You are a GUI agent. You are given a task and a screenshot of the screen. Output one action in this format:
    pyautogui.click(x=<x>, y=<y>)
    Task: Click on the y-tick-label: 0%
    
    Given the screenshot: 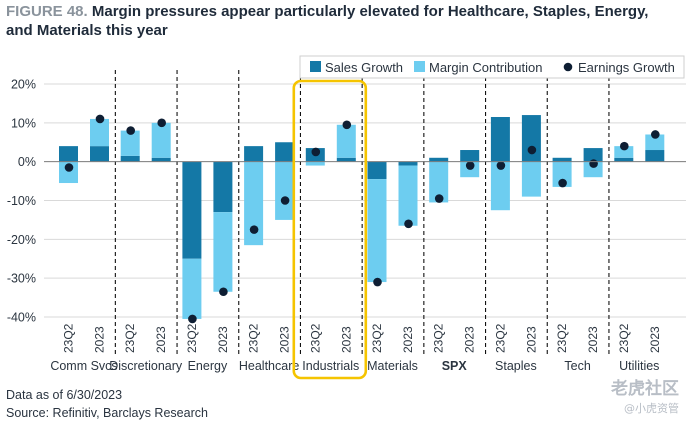 What is the action you would take?
    pyautogui.click(x=27, y=162)
    